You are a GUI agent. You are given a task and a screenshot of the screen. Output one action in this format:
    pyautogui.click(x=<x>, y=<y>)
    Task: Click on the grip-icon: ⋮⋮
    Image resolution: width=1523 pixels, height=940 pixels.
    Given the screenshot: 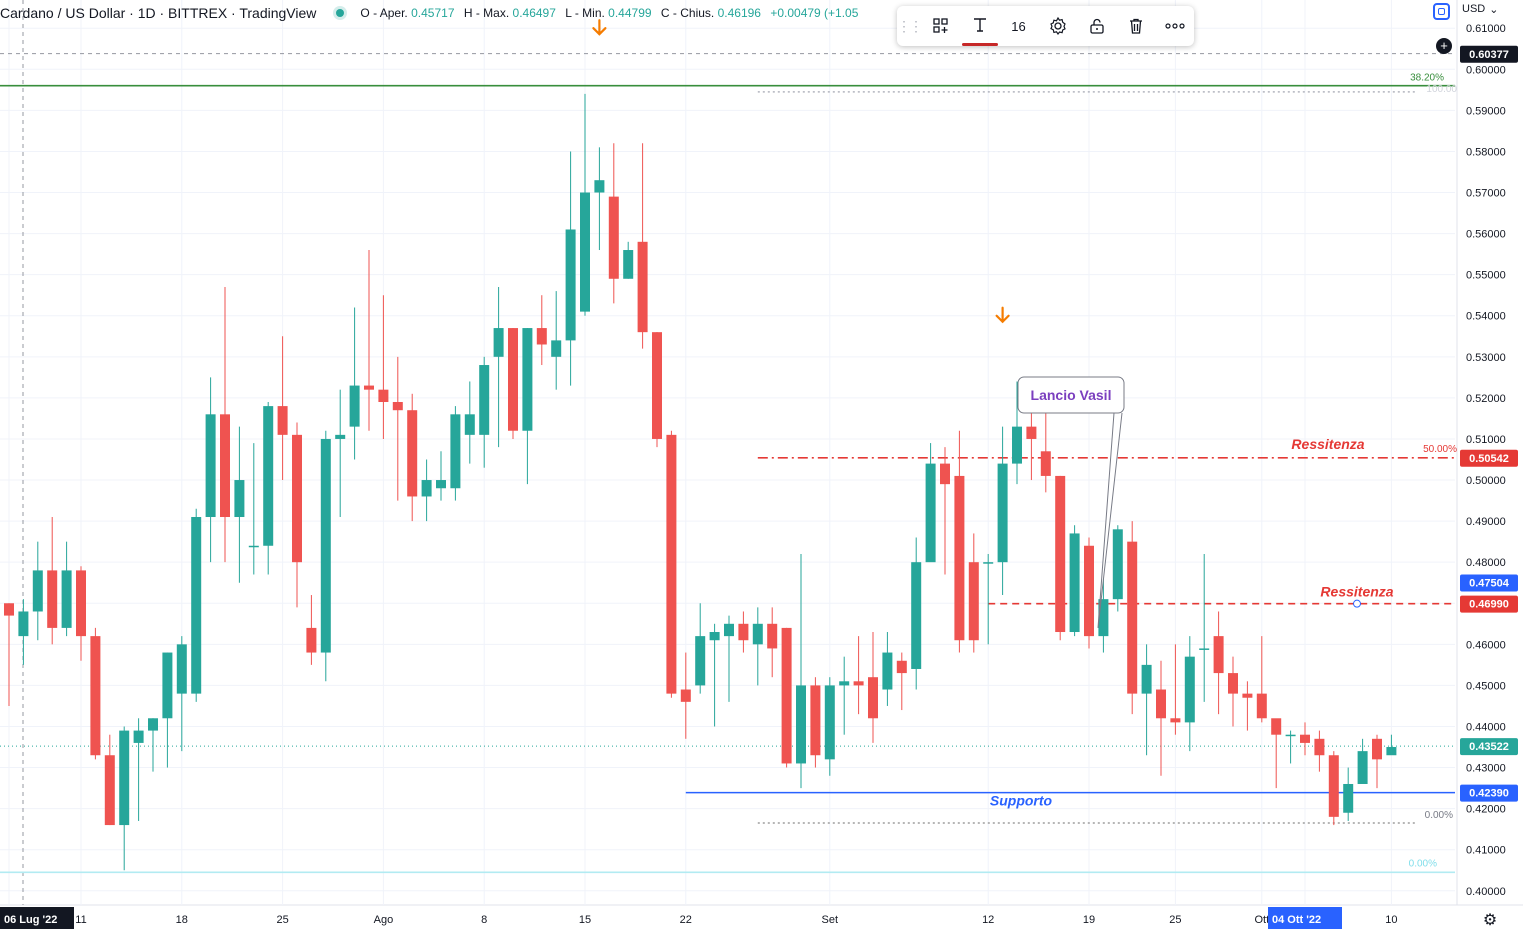 What is the action you would take?
    pyautogui.click(x=910, y=25)
    